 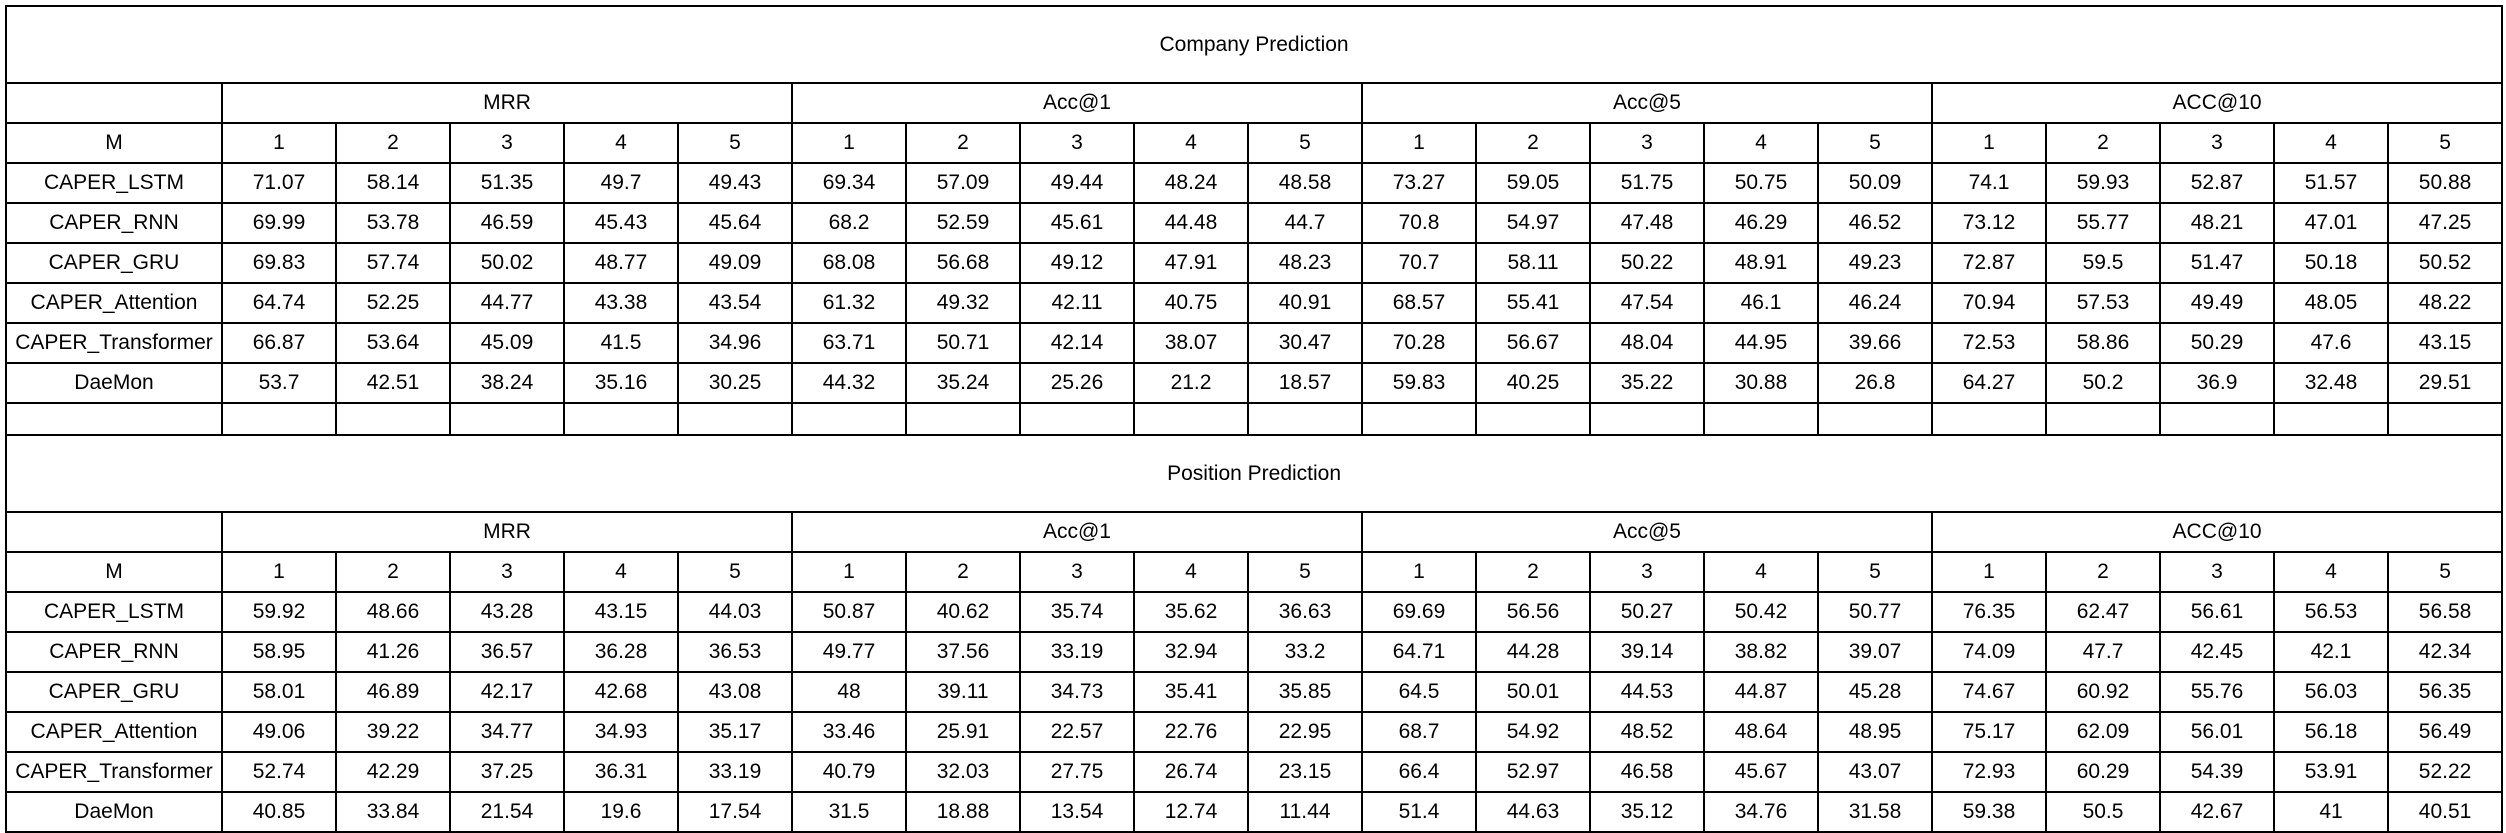 What do you see at coordinates (279, 772) in the screenshot?
I see `value-cell: 52.74` at bounding box center [279, 772].